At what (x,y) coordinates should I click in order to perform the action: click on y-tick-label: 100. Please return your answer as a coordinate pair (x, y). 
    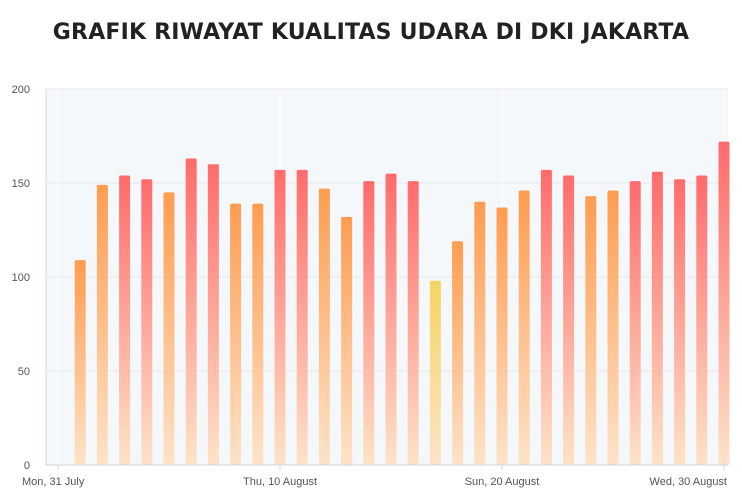
    Looking at the image, I should click on (21, 278).